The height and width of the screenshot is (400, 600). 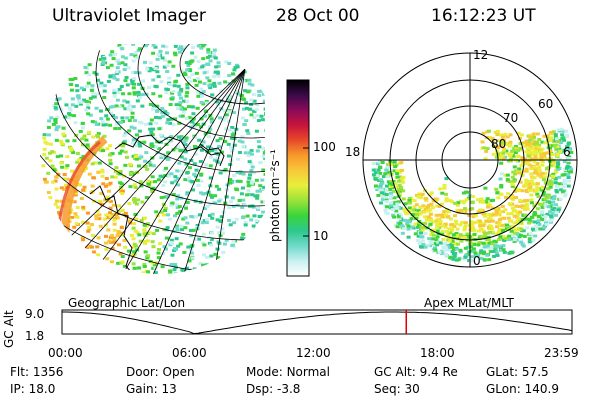 I want to click on info-gc-alt: GC Alt: 9.4 Re, so click(x=416, y=372).